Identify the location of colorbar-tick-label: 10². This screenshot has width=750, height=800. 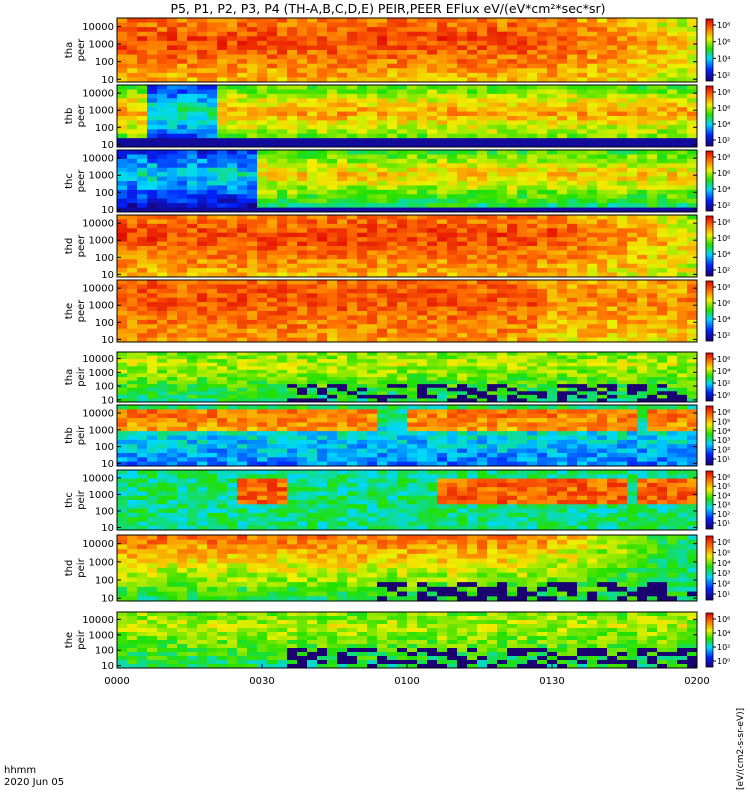
(723, 140).